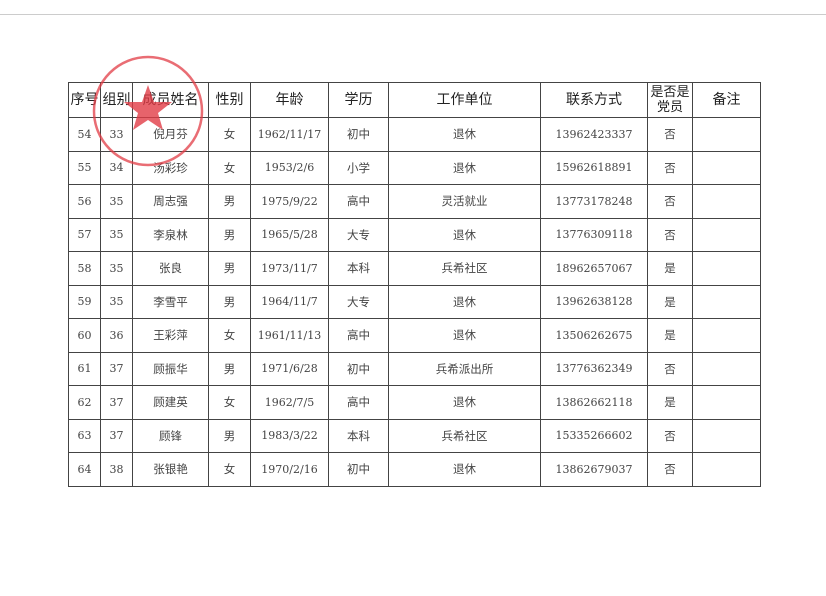 This screenshot has width=826, height=596. I want to click on table-row: 63 37 顾锋男 1983/3/22 本科 兵希社区 15335266602 否, so click(414, 435).